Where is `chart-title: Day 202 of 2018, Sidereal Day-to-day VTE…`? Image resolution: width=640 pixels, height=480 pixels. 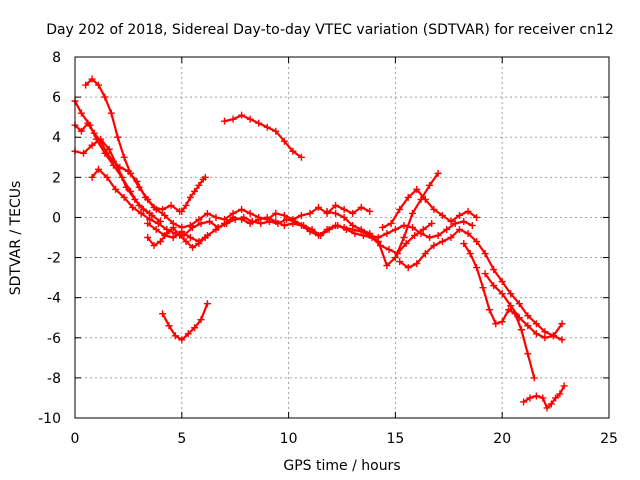
chart-title: Day 202 of 2018, Sidereal Day-to-day VTE… is located at coordinates (330, 30).